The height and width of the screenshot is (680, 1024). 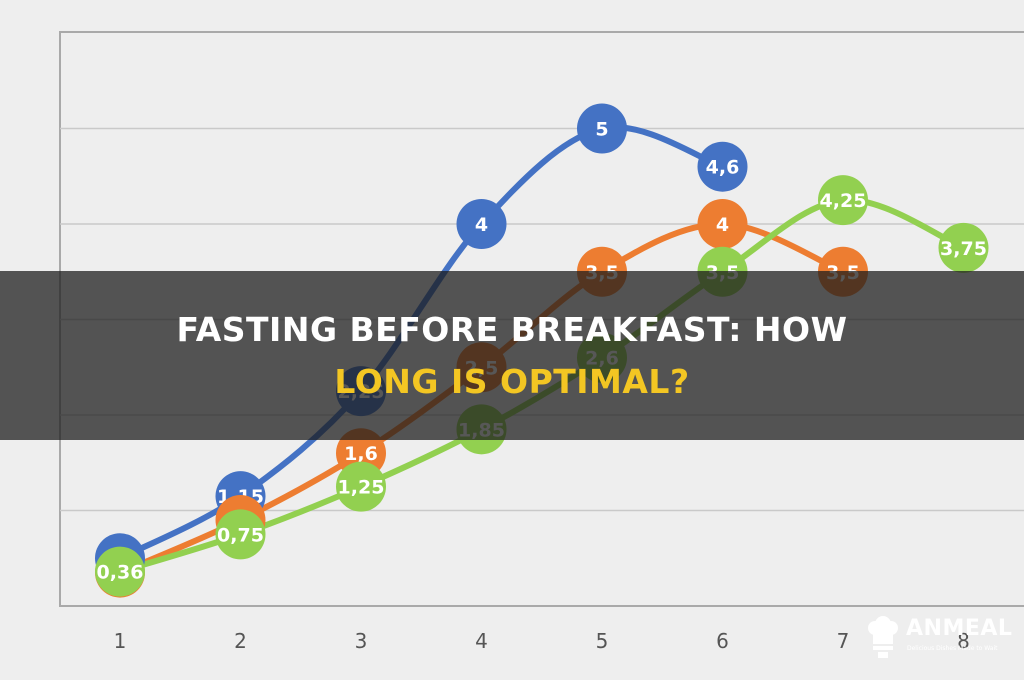 I want to click on series-1-data-label: 5, so click(x=601, y=130).